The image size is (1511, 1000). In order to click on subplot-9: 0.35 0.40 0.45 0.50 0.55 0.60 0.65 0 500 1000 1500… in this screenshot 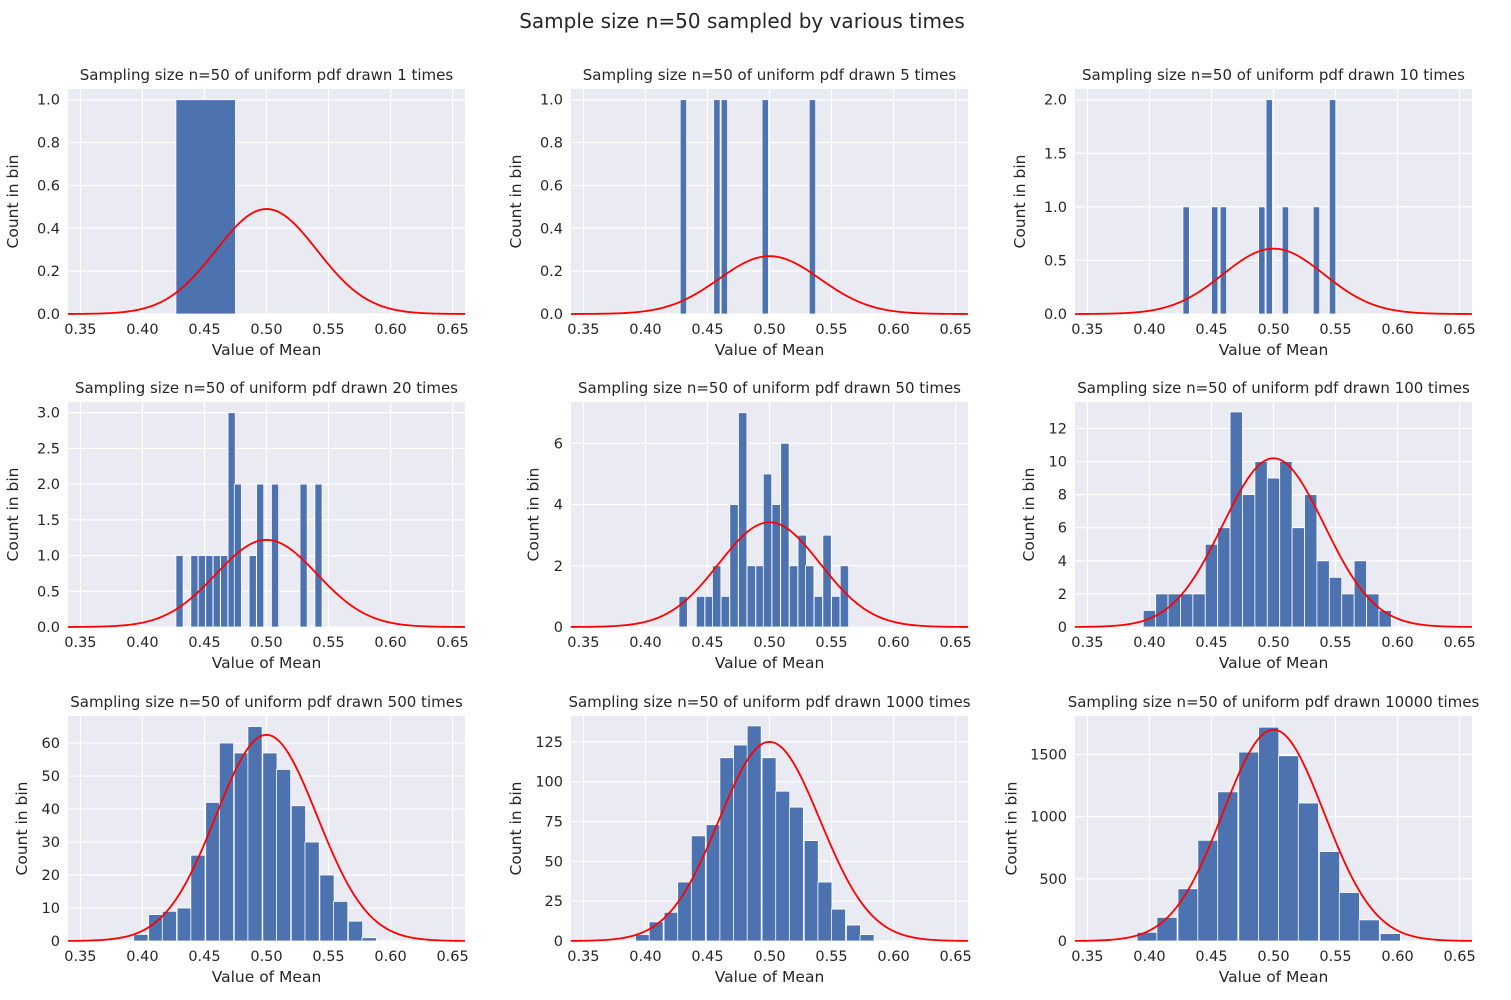, I will do `click(1241, 839)`.